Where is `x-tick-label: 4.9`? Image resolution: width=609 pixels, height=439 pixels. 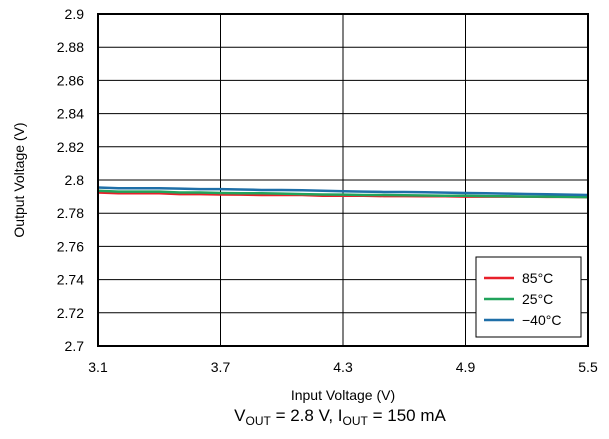
x-tick-label: 4.9 is located at coordinates (466, 367).